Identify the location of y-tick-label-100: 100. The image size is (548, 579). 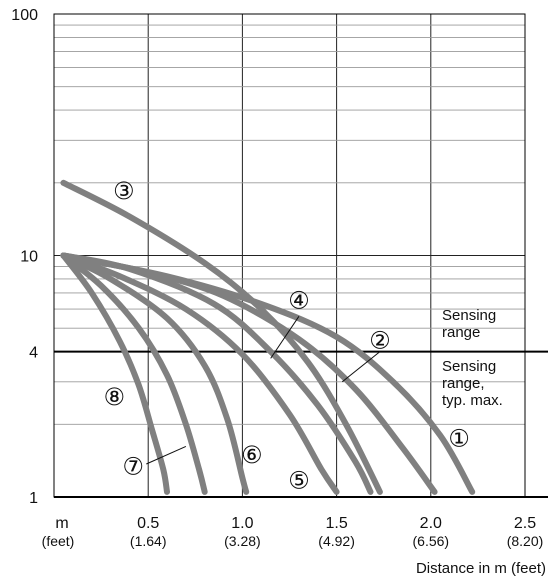
(24, 15).